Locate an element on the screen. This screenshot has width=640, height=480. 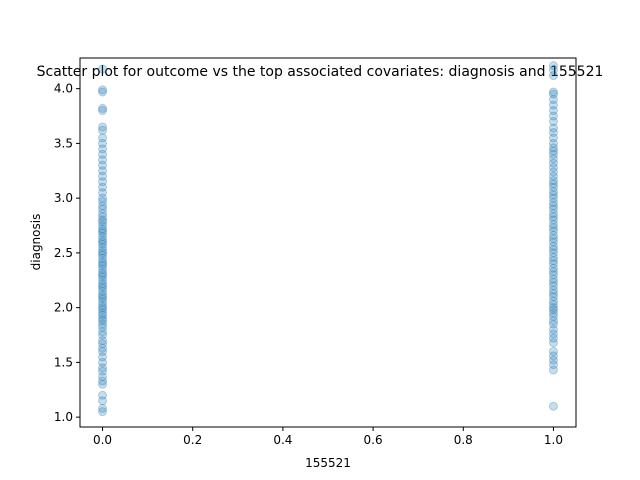
x-tick-label: 0.0 is located at coordinates (102, 440).